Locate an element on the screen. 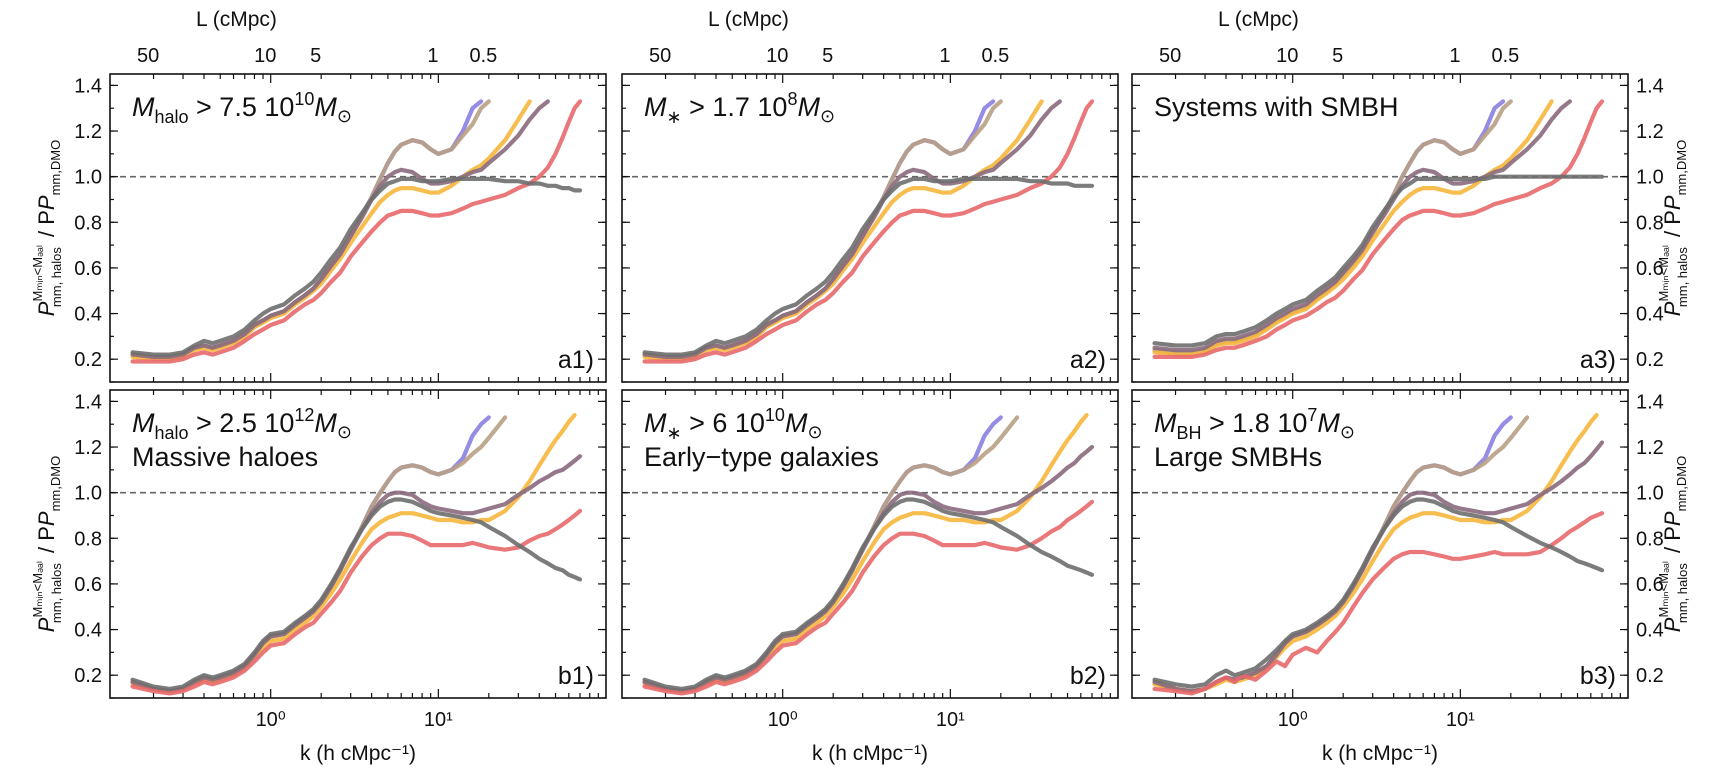 The image size is (1727, 768). panel-annotation-1: Systems with SMBH is located at coordinates (1276, 107).